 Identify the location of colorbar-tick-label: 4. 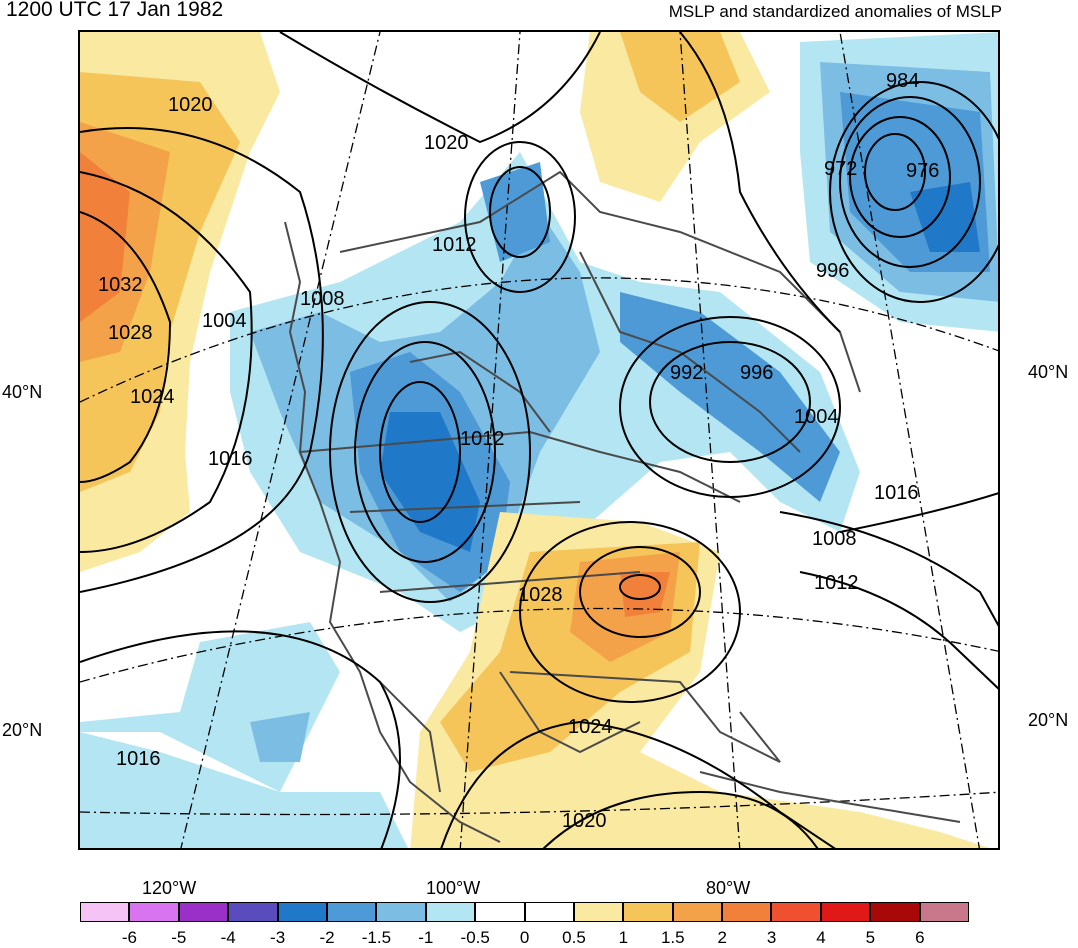
(821, 937).